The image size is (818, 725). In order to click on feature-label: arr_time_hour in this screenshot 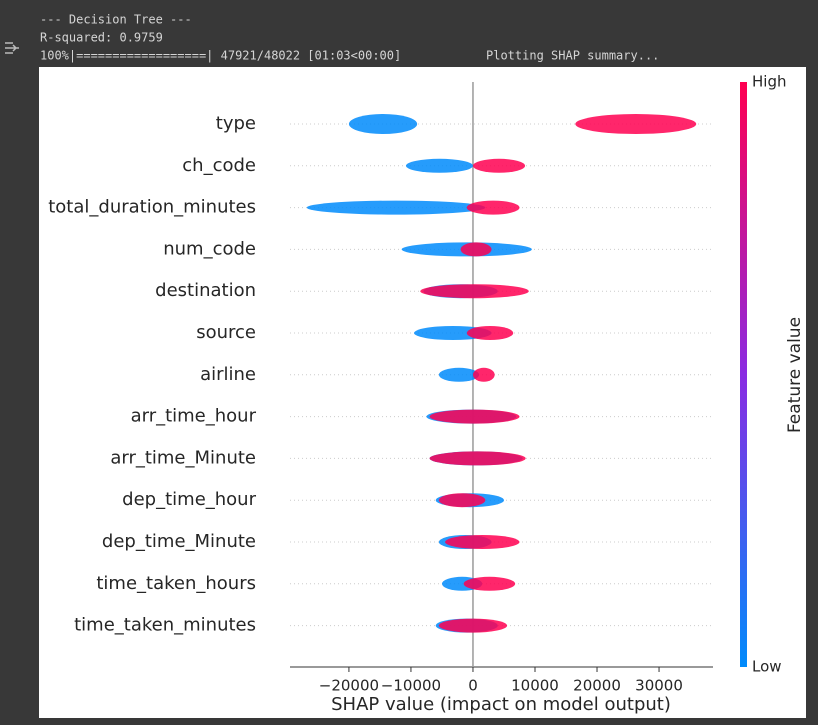, I will do `click(194, 416)`.